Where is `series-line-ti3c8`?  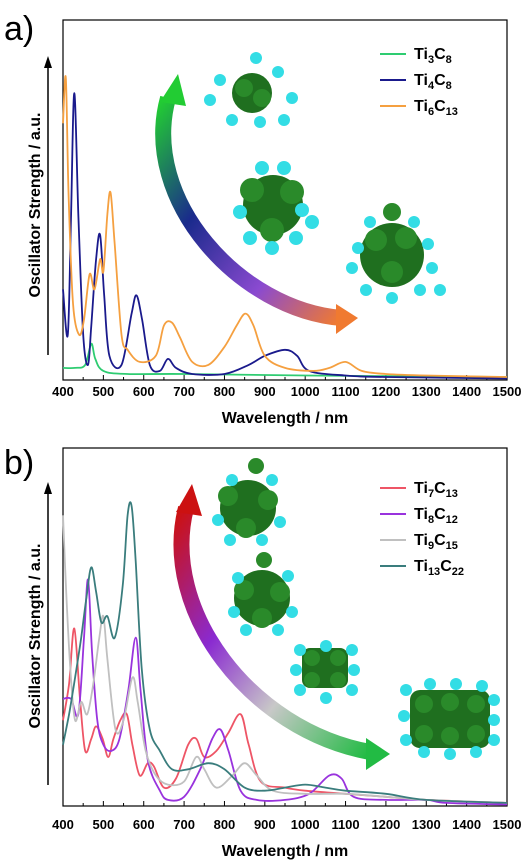 series-line-ti3c8 is located at coordinates (285, 360).